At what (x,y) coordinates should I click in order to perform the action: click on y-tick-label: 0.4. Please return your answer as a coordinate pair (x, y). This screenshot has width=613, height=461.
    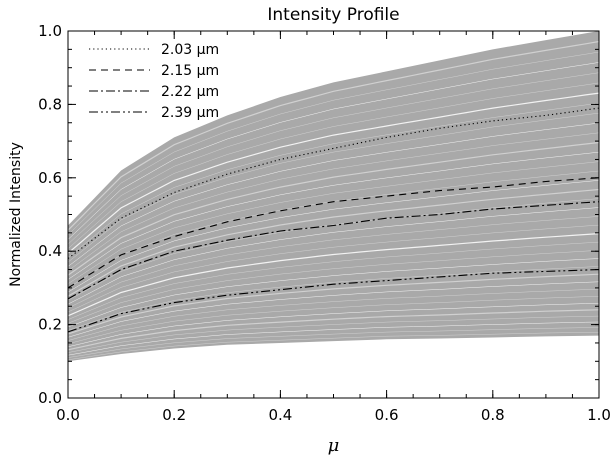
    Looking at the image, I should click on (50, 251).